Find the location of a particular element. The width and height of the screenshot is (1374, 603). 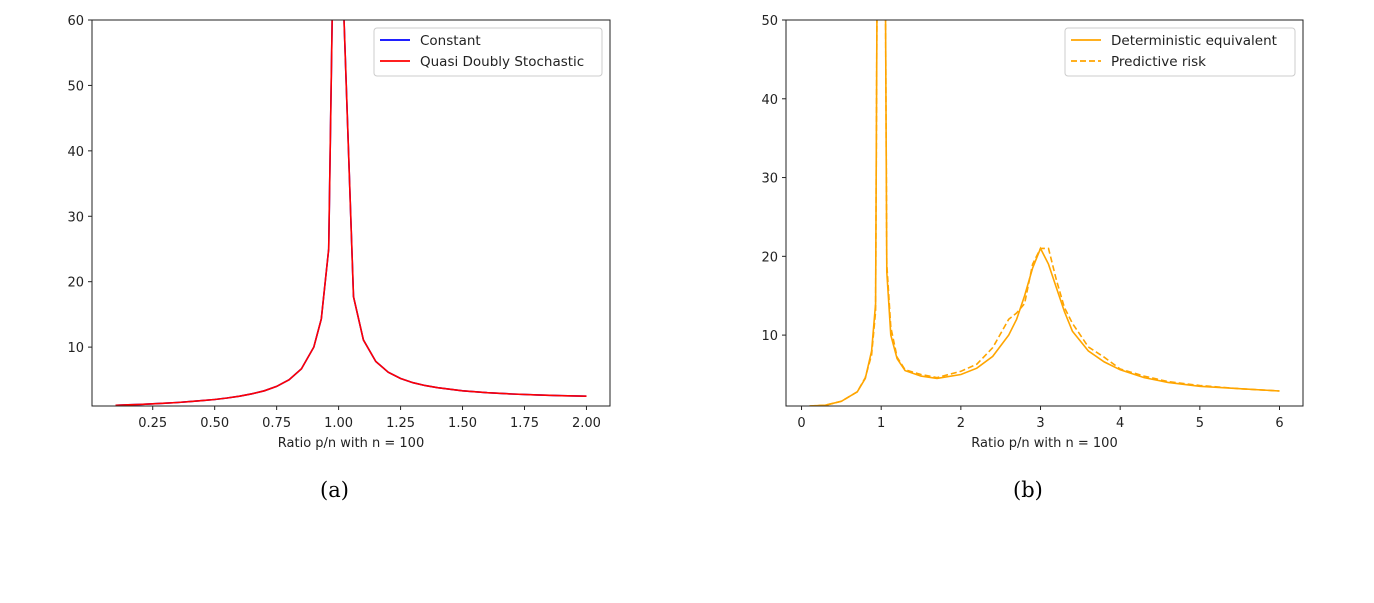

x-tick-label: 1.75 is located at coordinates (524, 423).